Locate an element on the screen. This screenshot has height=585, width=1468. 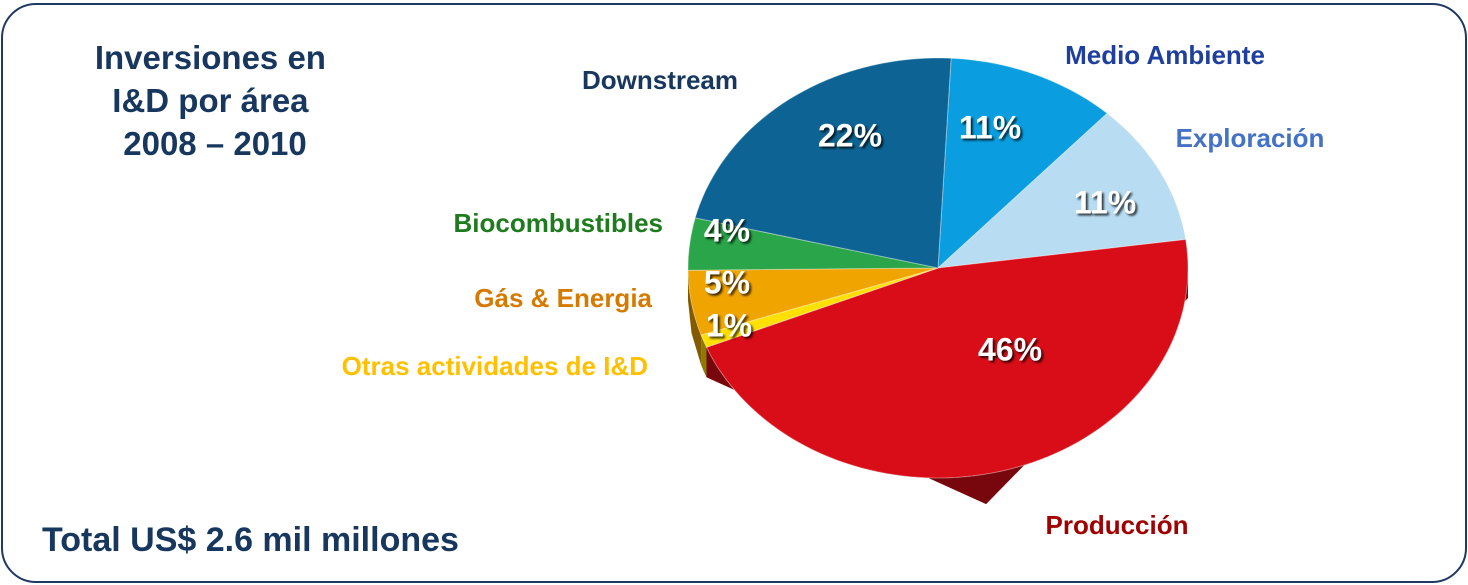
value-label: 46% is located at coordinates (1010, 349).